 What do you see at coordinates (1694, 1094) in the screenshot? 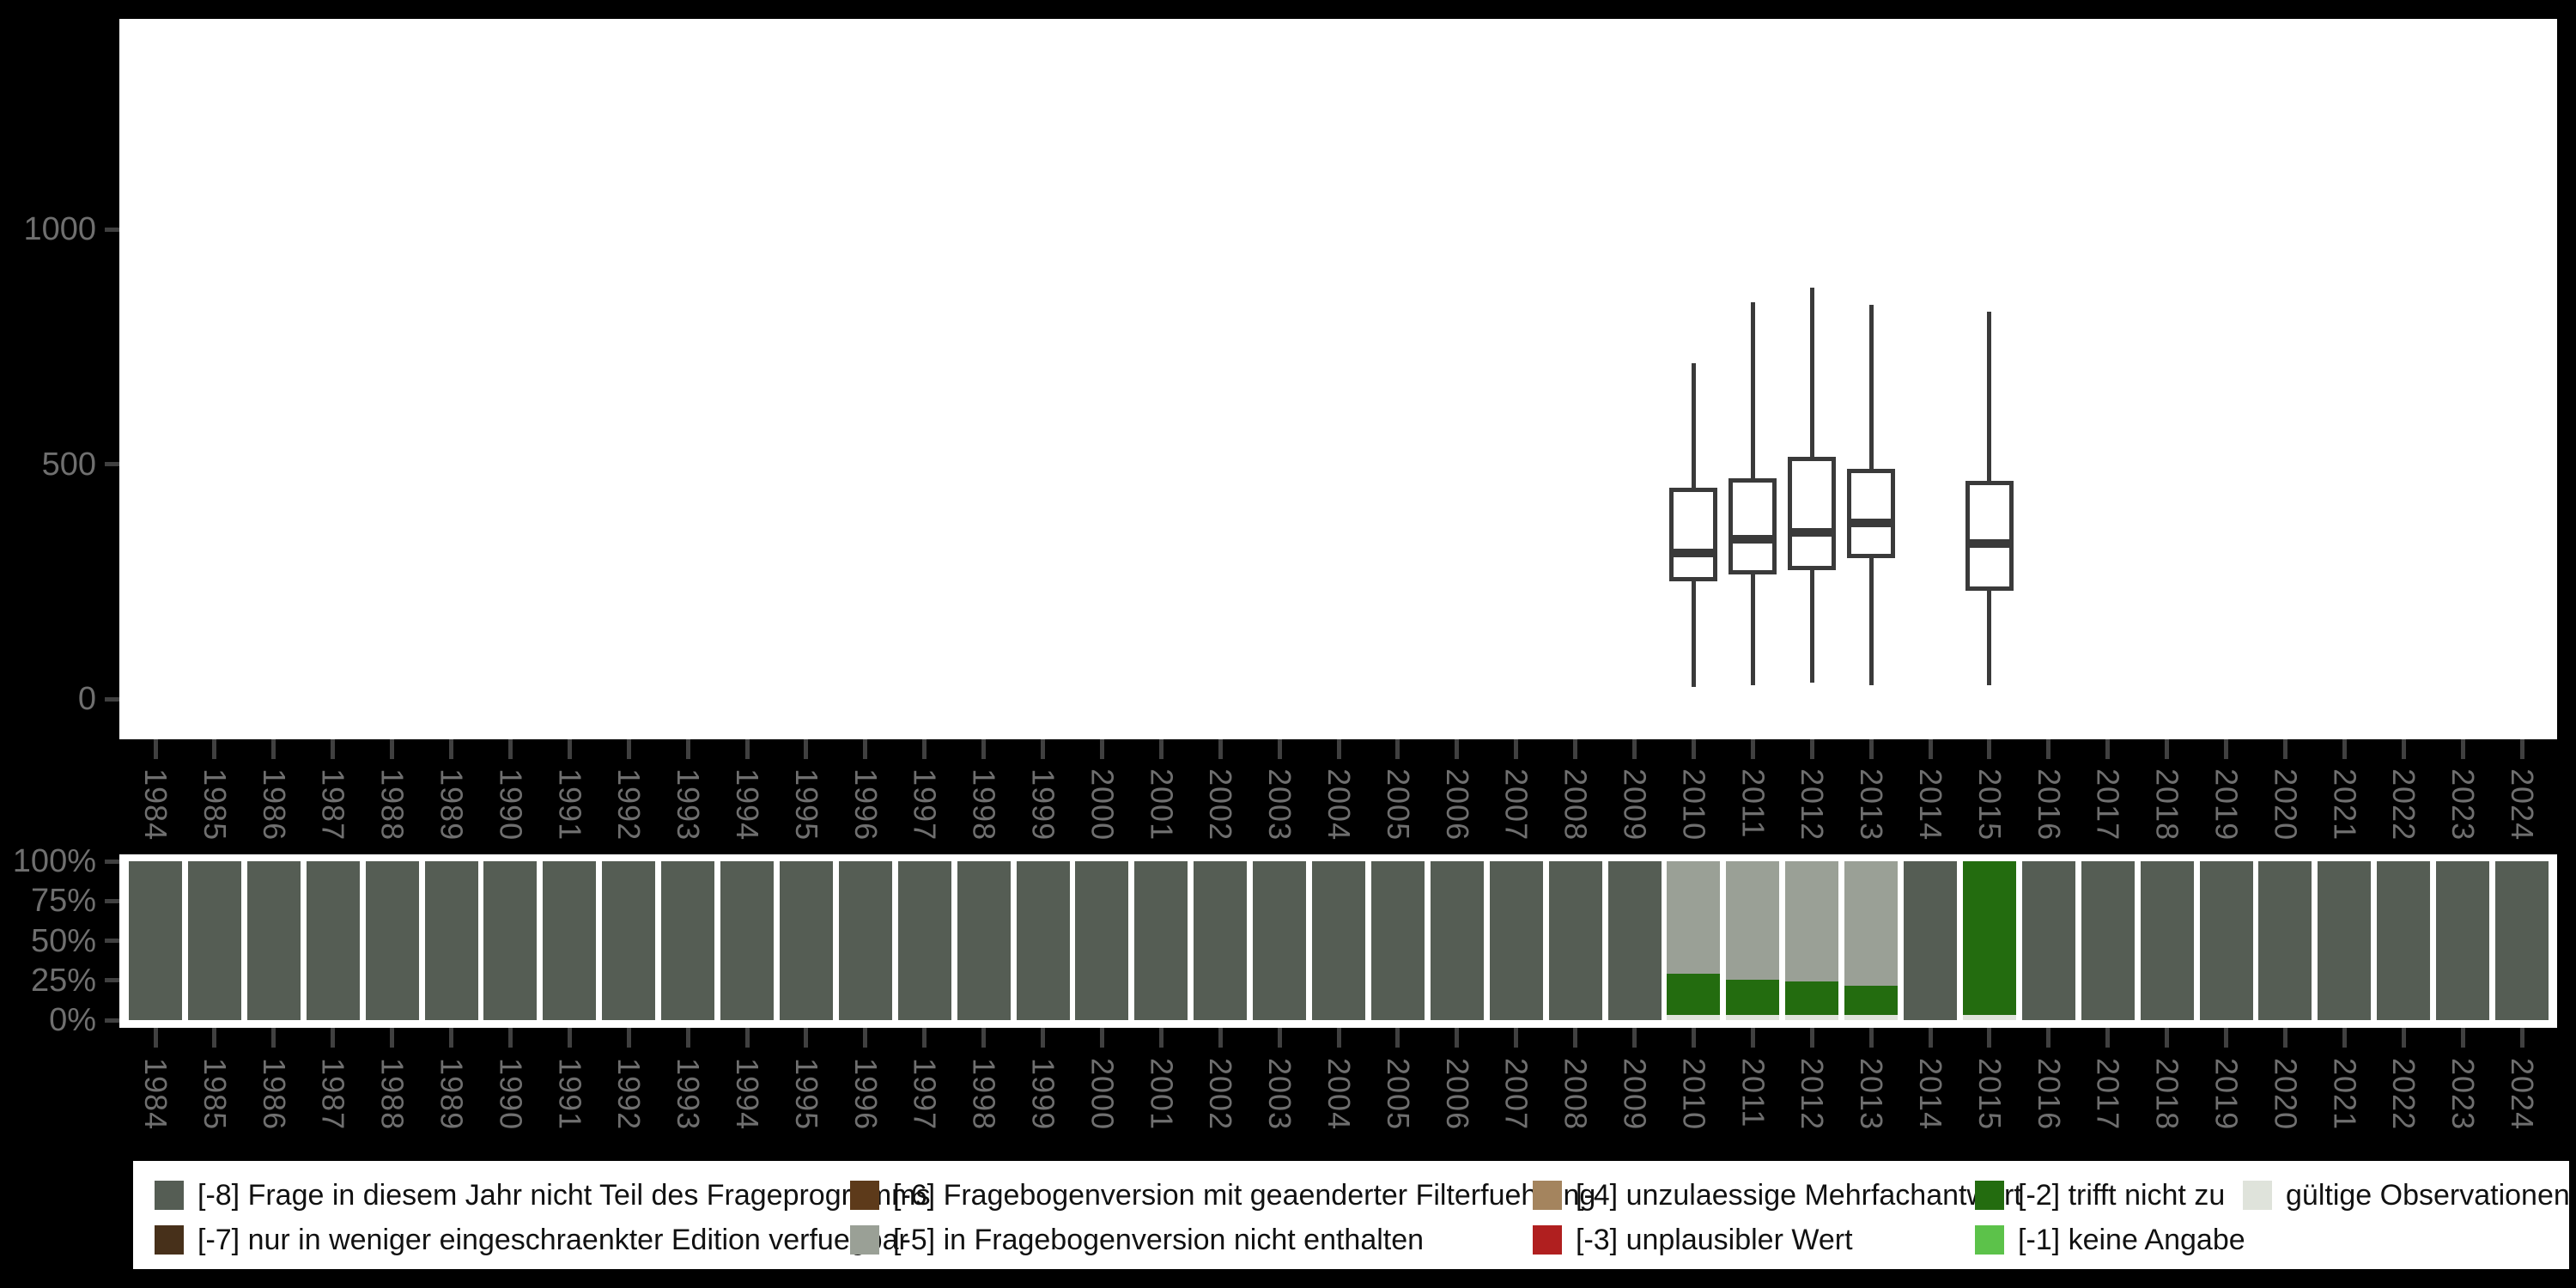
I see `x-label-bars: 2010` at bounding box center [1694, 1094].